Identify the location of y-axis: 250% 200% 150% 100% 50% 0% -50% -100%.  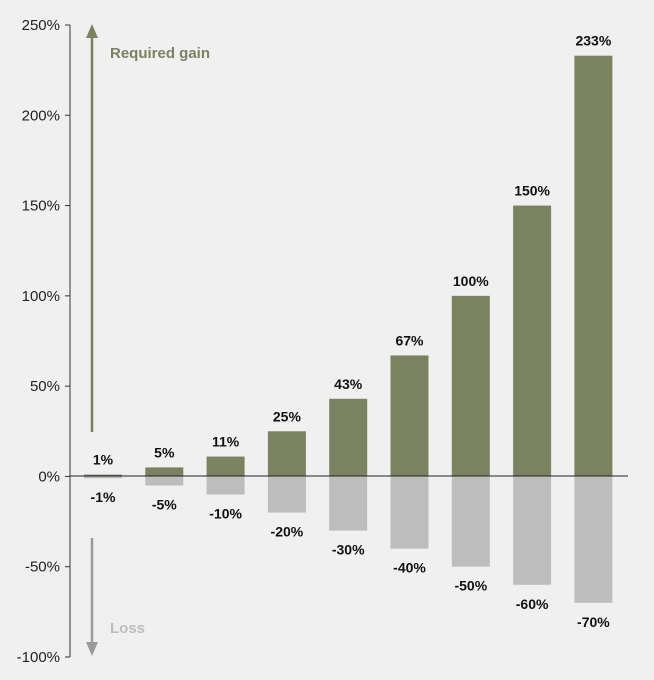
(44, 341).